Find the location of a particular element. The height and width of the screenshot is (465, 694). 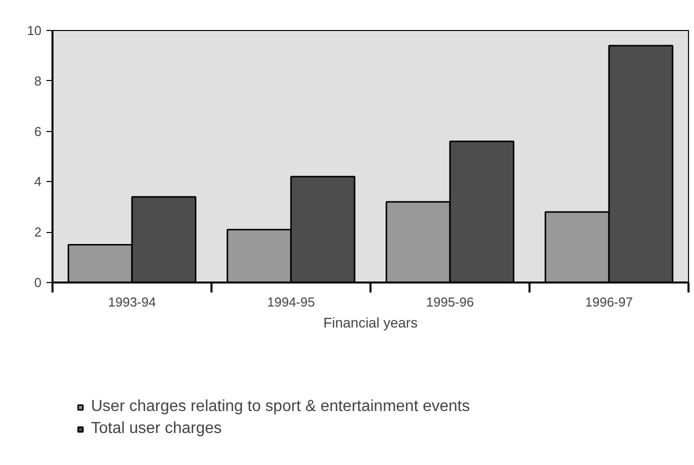

y-tick-label: 0 is located at coordinates (38, 282).